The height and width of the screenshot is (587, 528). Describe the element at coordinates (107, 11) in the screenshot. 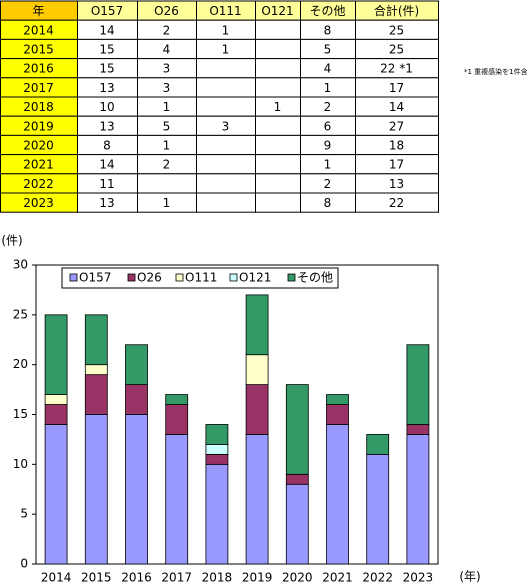

I see `cell-text: O157` at that location.